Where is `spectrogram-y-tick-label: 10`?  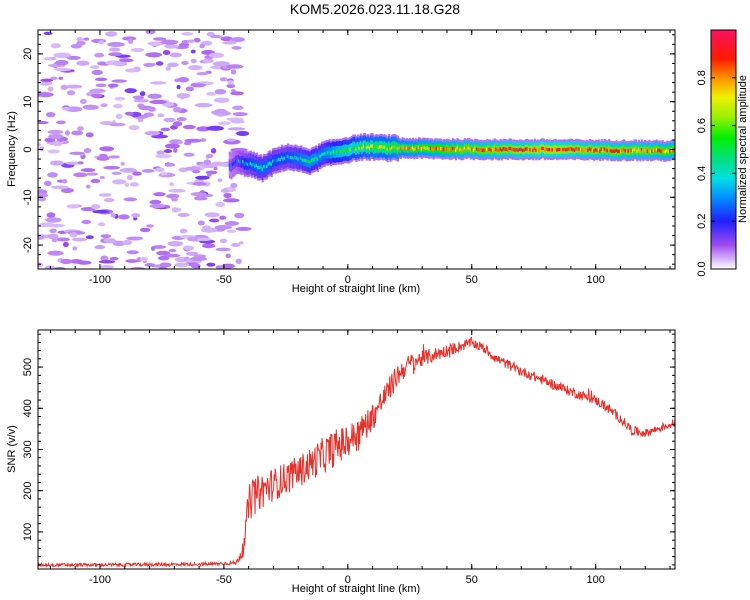
spectrogram-y-tick-label: 10 is located at coordinates (28, 102).